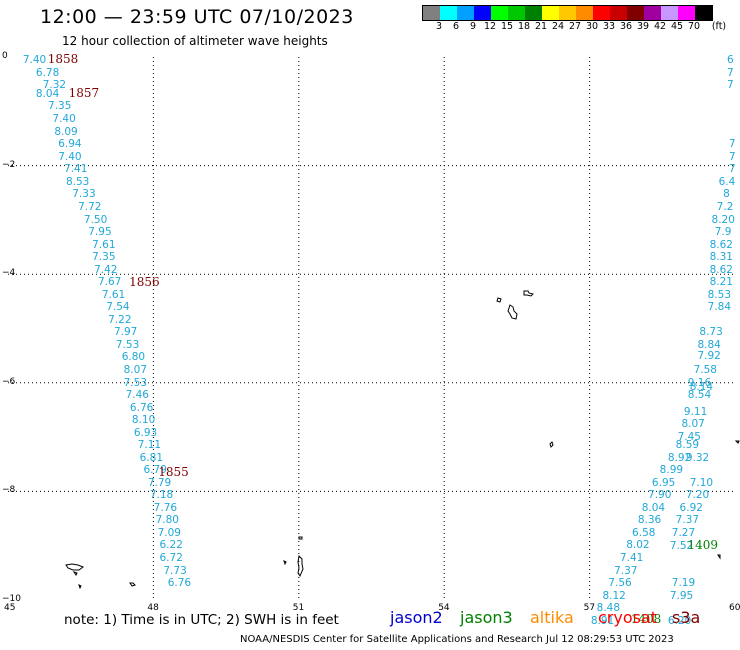 The width and height of the screenshot is (740, 650). I want to click on x-tick-label: 60, so click(734, 608).